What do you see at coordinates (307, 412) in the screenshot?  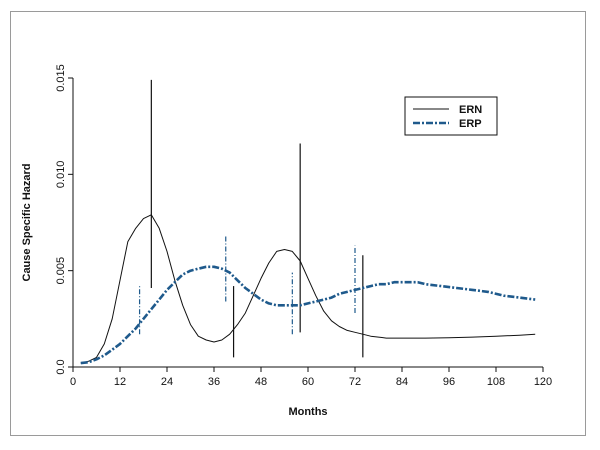 I see `x-axis-title: Months` at bounding box center [307, 412].